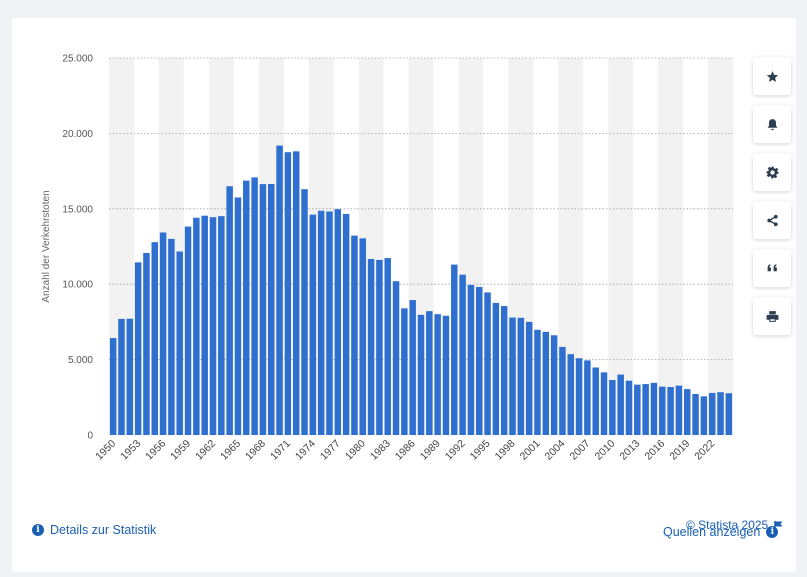 The image size is (807, 577). Describe the element at coordinates (704, 415) in the screenshot. I see `bar-2021` at that location.